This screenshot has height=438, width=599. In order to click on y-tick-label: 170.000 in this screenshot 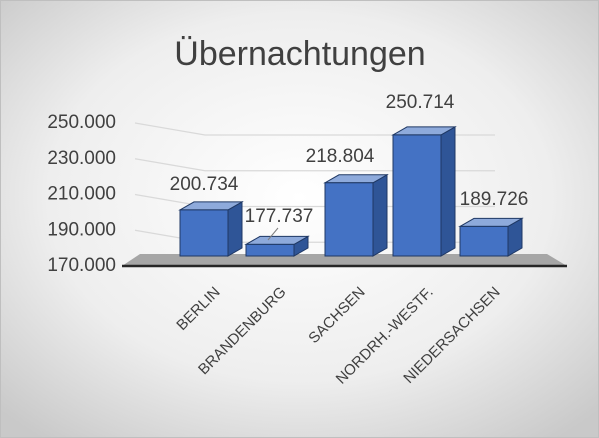, I will do `click(81, 265)`.